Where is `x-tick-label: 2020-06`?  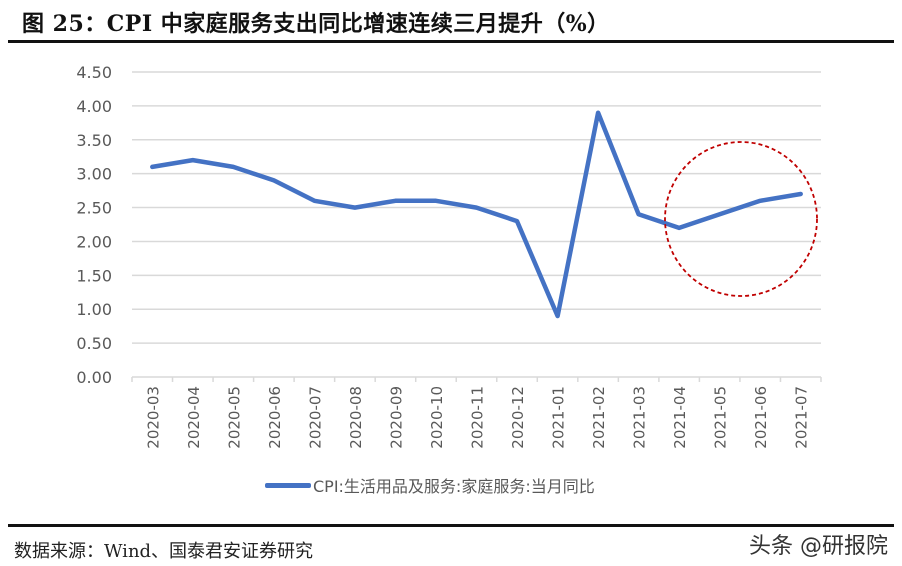 x-tick-label: 2020-06 is located at coordinates (275, 417).